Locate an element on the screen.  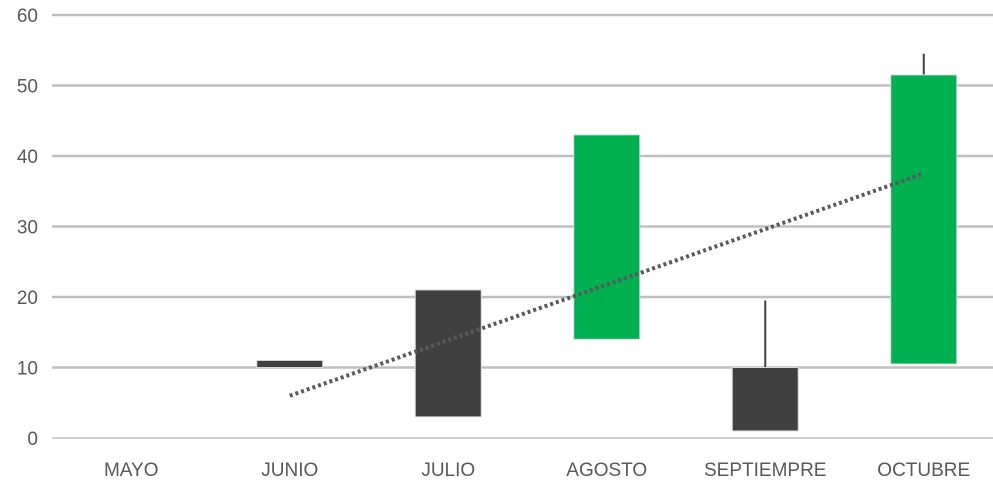
candle-septiempre is located at coordinates (765, 366).